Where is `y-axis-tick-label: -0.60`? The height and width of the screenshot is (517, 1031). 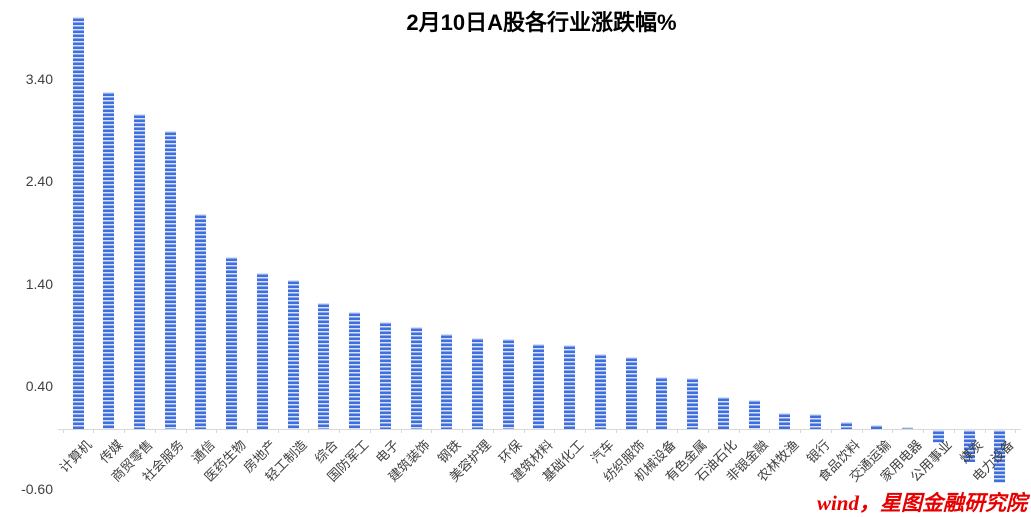 y-axis-tick-label: -0.60 is located at coordinates (37, 488).